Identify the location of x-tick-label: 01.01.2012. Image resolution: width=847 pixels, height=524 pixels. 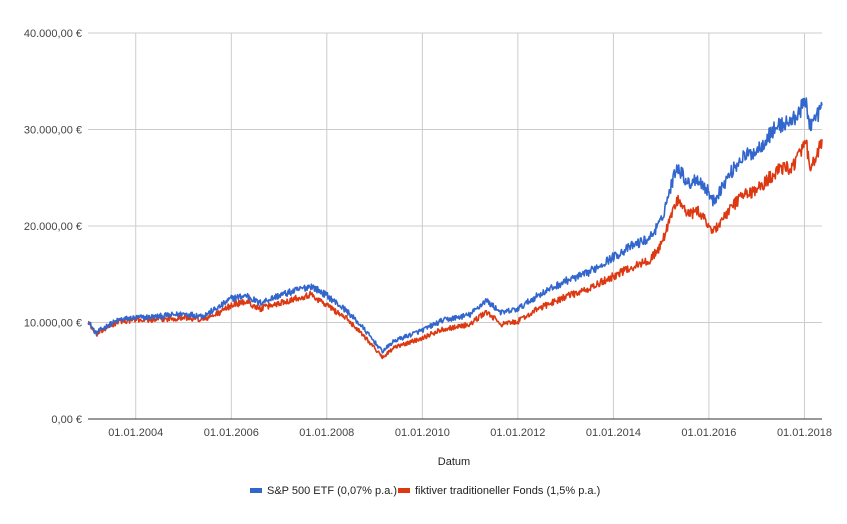
(517, 433).